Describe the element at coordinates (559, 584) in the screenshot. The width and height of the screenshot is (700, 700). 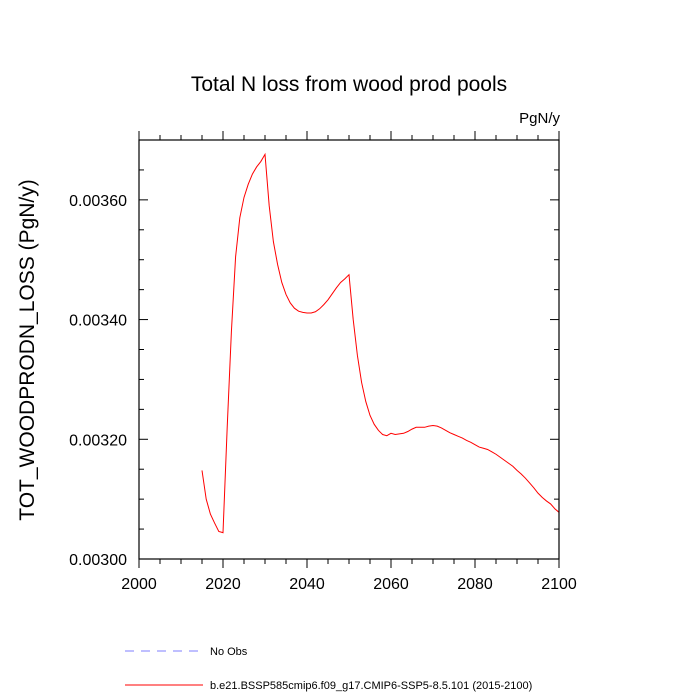
I see `x-tick-label: 2100` at that location.